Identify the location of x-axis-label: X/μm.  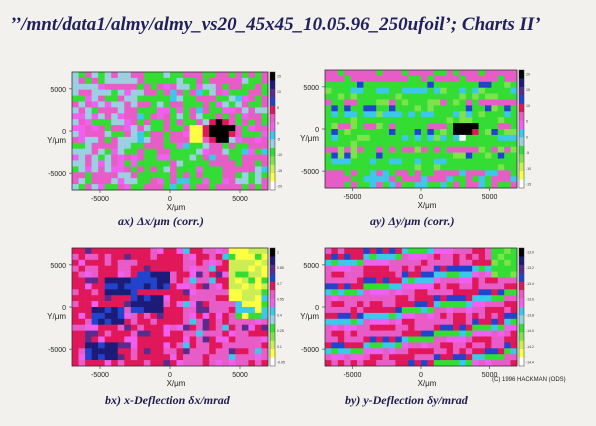
(176, 207).